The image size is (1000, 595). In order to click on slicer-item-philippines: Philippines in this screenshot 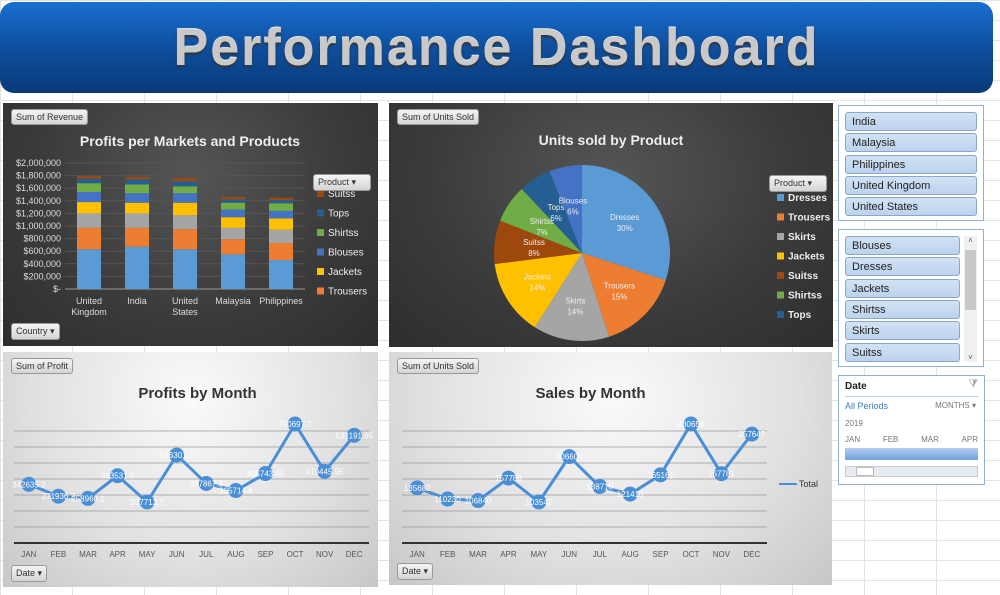, I will do `click(911, 164)`.